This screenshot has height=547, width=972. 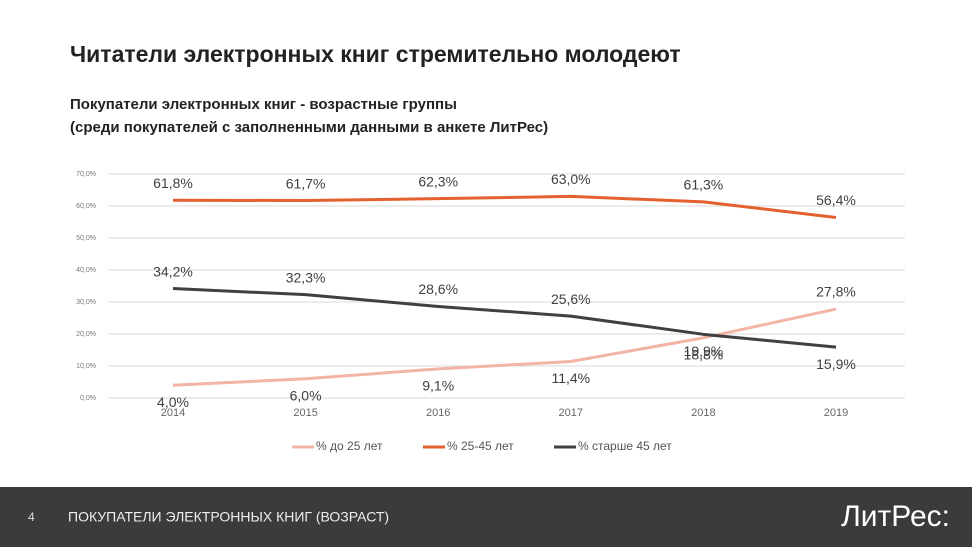 I want to click on data-label: 19,9%, so click(x=704, y=351).